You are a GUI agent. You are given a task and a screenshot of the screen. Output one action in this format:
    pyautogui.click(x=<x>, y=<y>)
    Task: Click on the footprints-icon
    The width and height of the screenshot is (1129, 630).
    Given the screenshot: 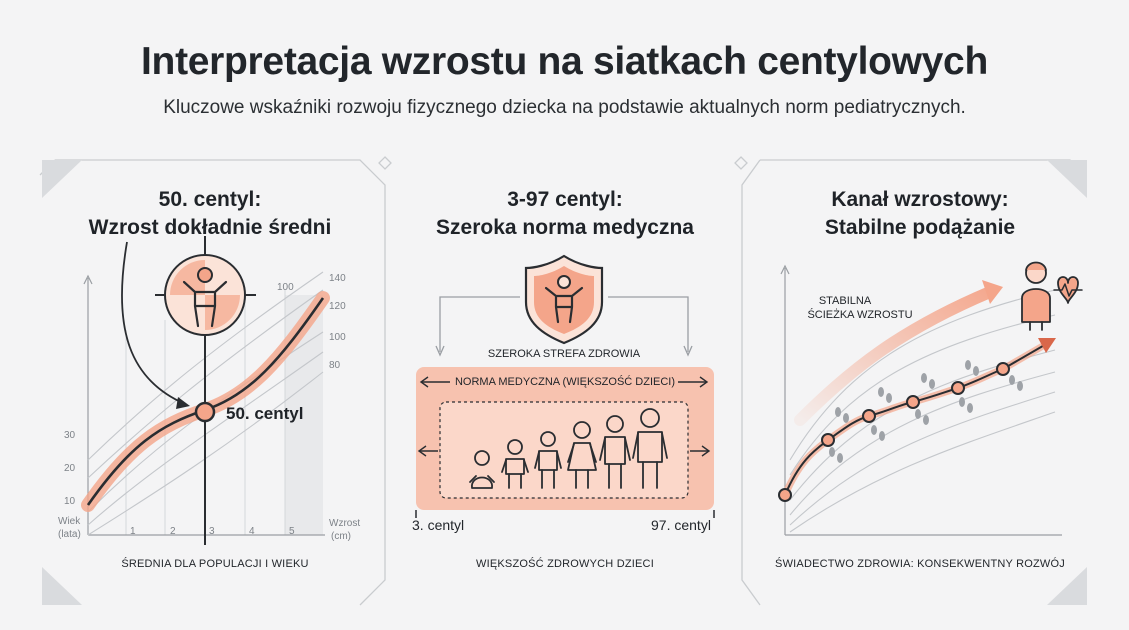 What is the action you would take?
    pyautogui.click(x=926, y=411)
    